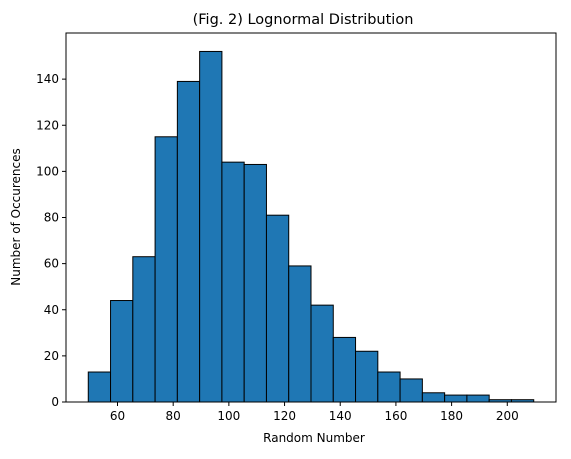 Image resolution: width=571 pixels, height=459 pixels. What do you see at coordinates (451, 416) in the screenshot?
I see `x-tick-label: 180` at bounding box center [451, 416].